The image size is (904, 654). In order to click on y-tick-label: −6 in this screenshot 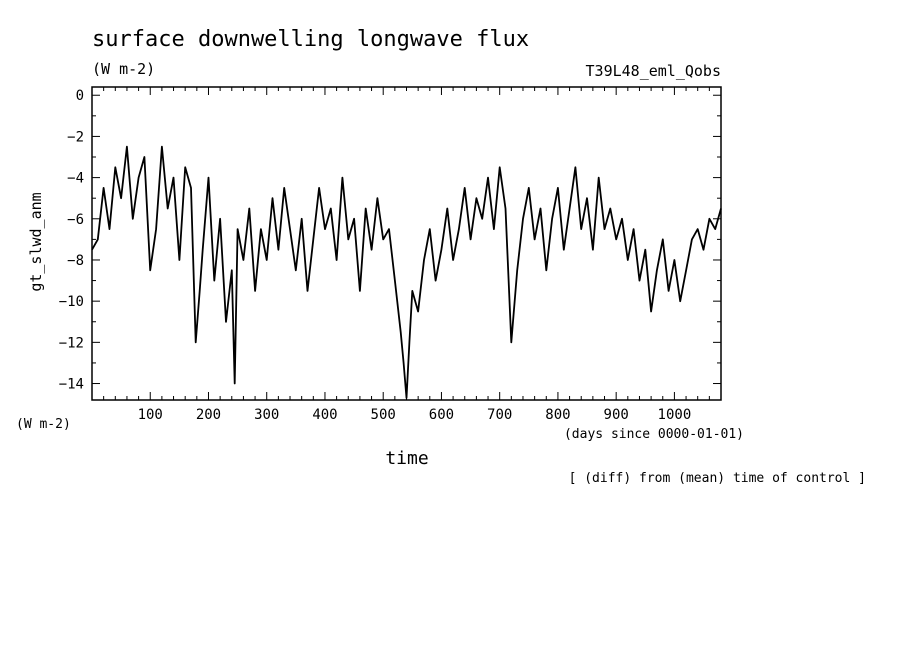, I will do `click(75, 220)`.